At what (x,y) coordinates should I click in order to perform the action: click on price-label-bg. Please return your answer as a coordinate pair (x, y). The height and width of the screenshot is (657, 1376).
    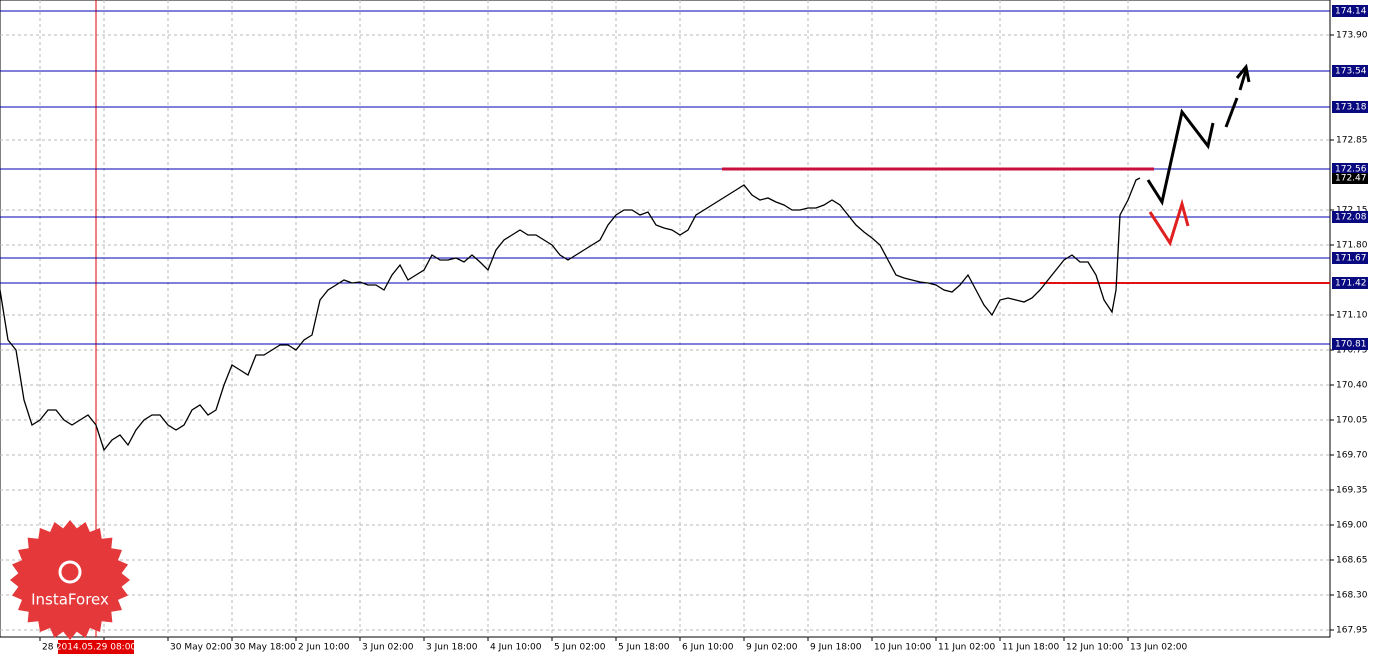
    Looking at the image, I should click on (1350, 178).